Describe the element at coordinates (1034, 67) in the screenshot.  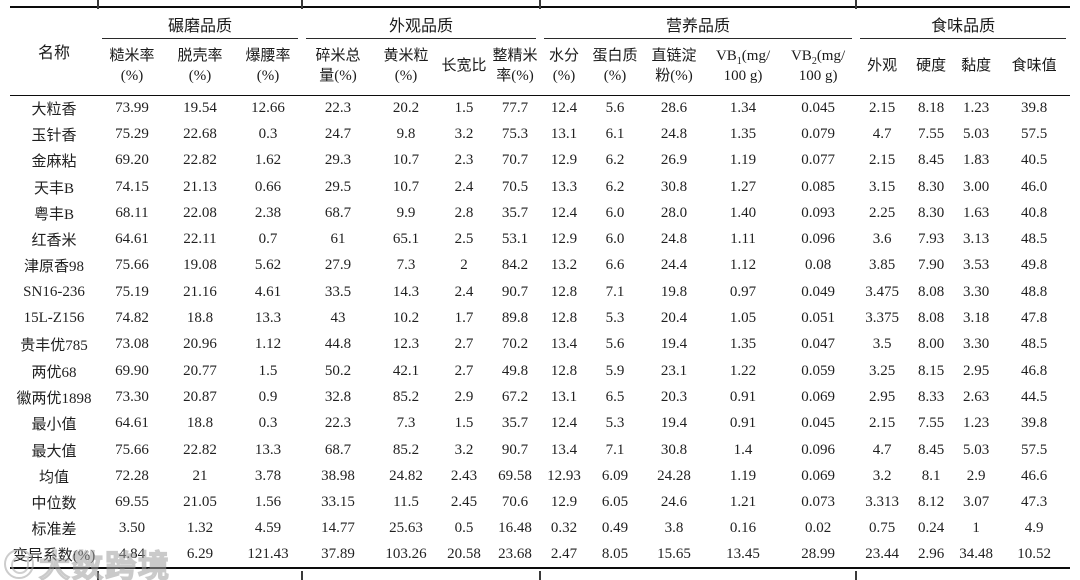
I see `col-header-taste-value: 食味值` at that location.